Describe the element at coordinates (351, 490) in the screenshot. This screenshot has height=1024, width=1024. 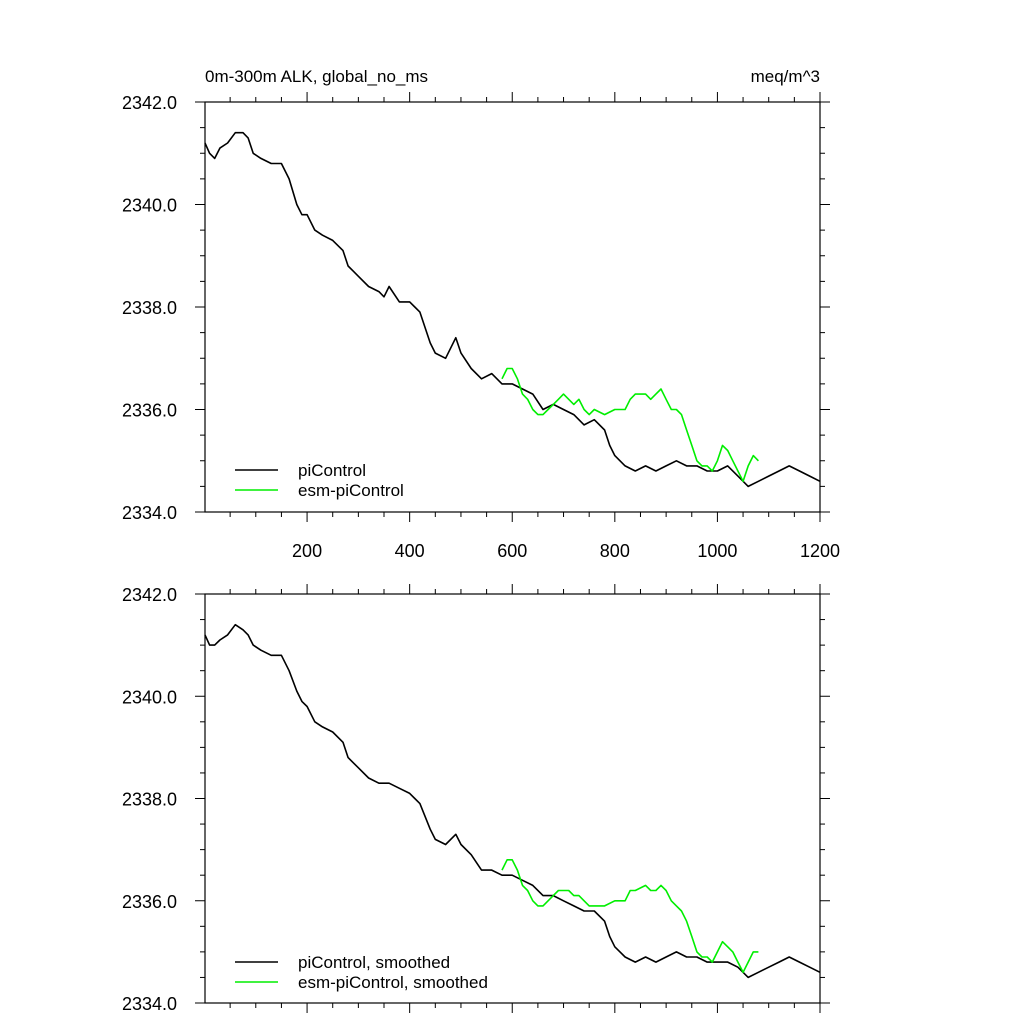
I see `legend-label: esm-piControl` at that location.